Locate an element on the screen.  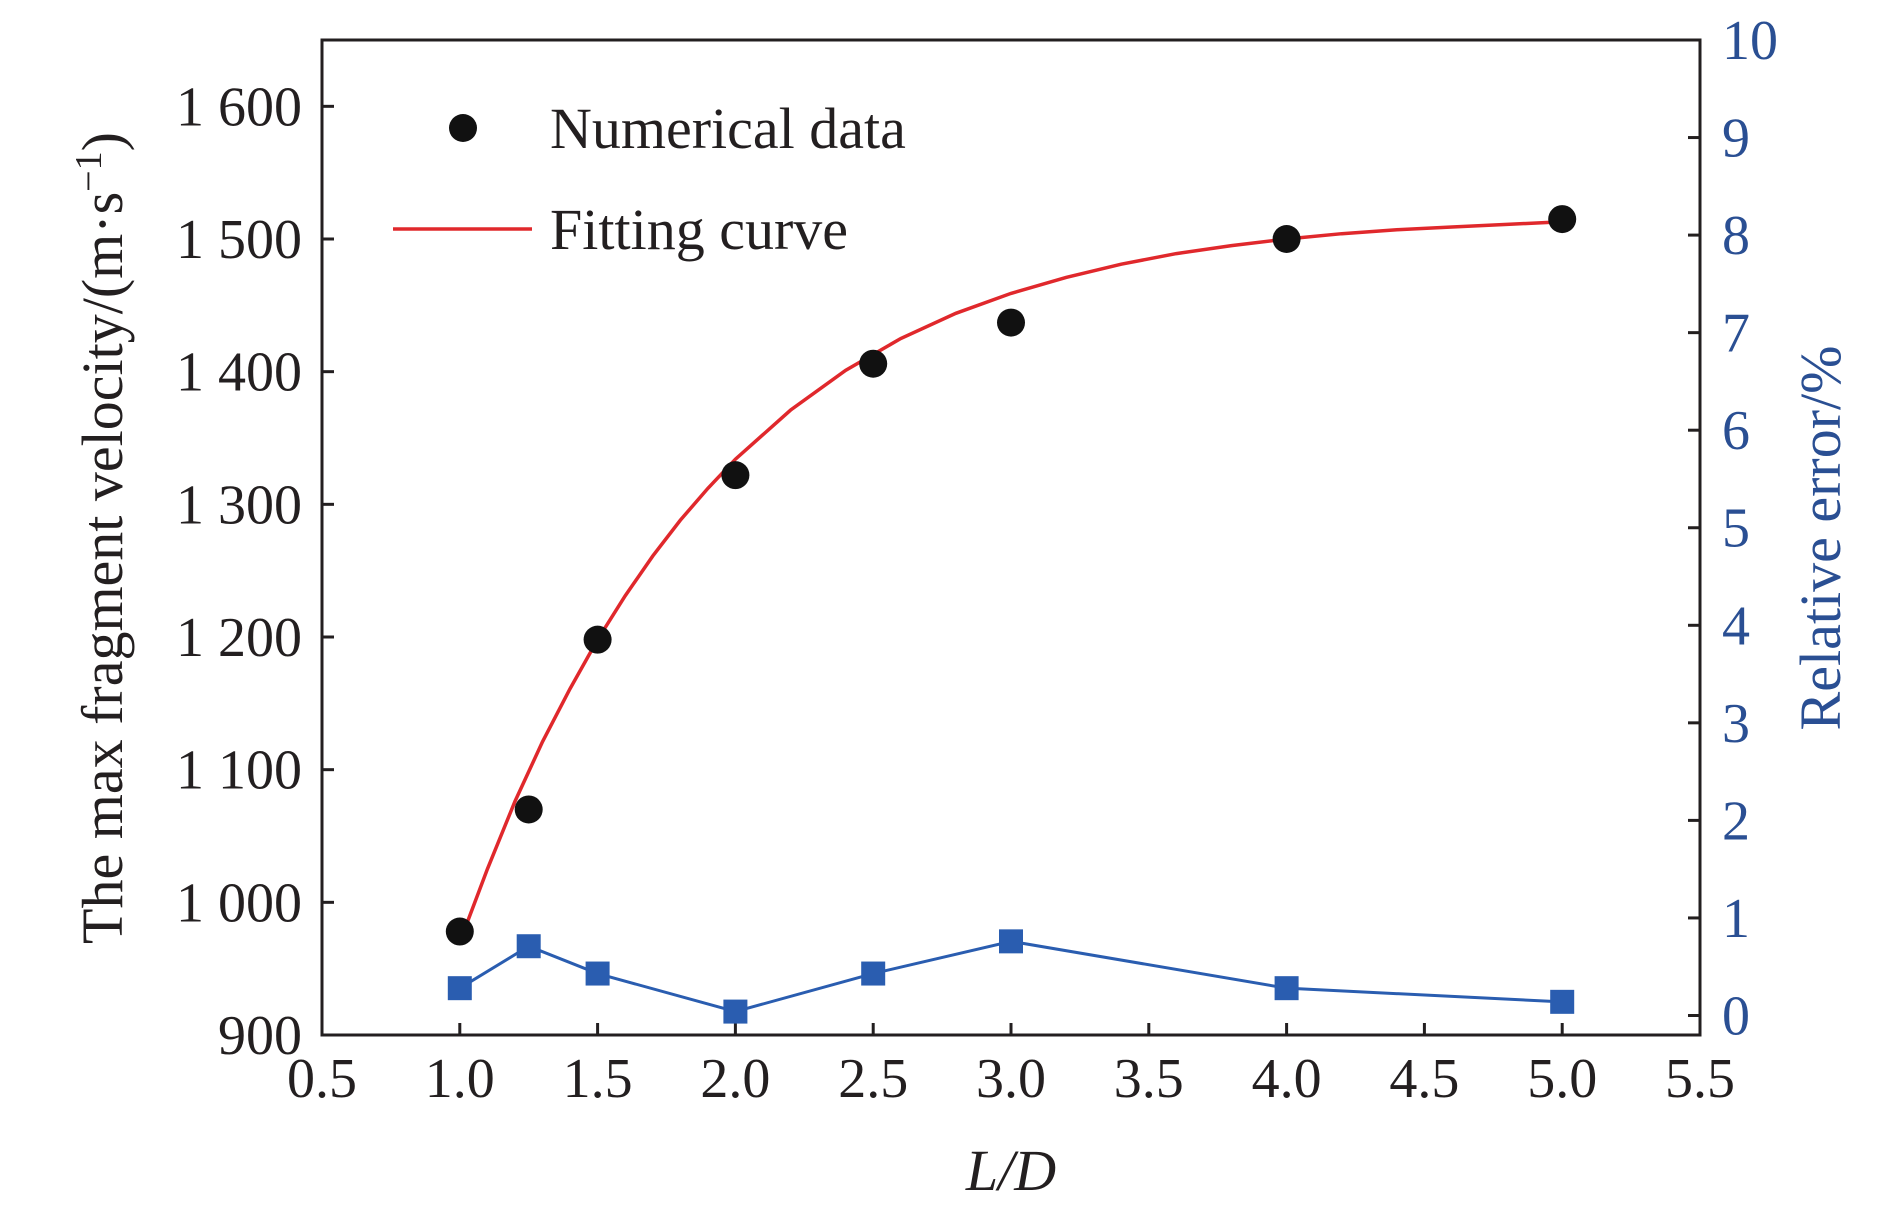
y-tick-label: 1 600 is located at coordinates (239, 107).